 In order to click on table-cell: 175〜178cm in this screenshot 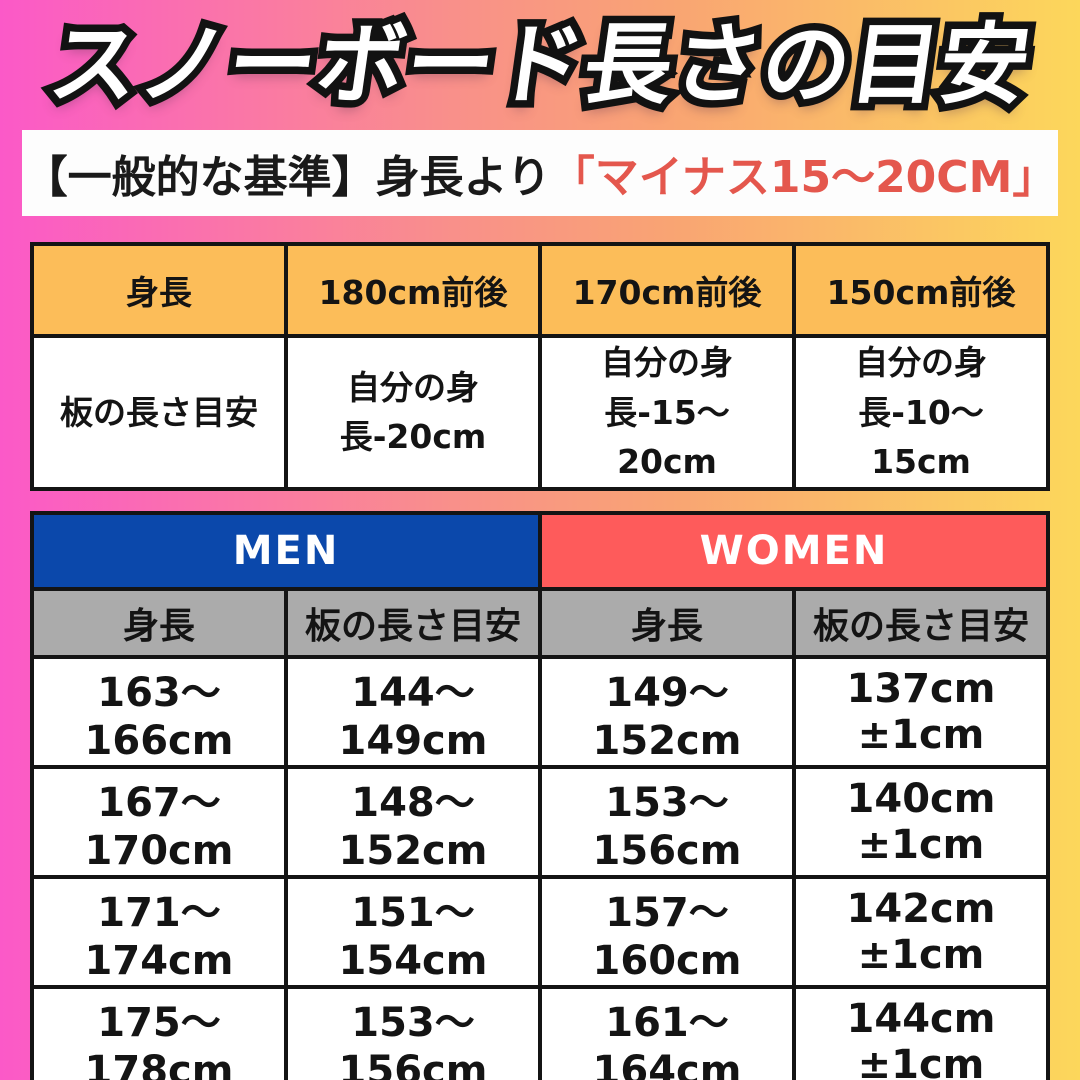, I will do `click(159, 1032)`.